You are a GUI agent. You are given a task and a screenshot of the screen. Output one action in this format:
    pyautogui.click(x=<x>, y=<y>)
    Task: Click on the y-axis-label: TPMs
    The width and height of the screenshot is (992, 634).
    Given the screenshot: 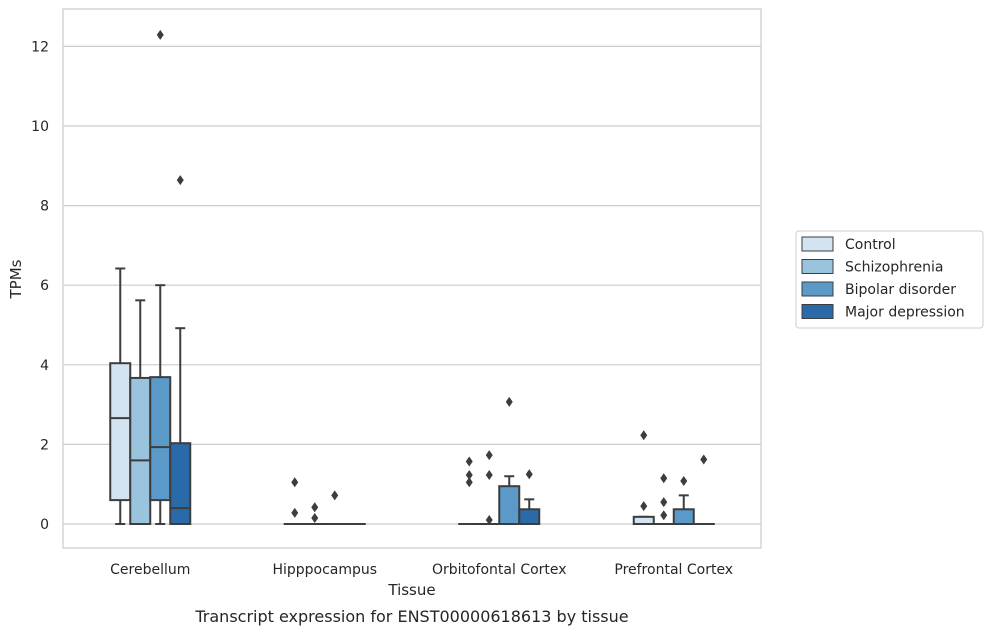 What is the action you would take?
    pyautogui.click(x=16, y=279)
    